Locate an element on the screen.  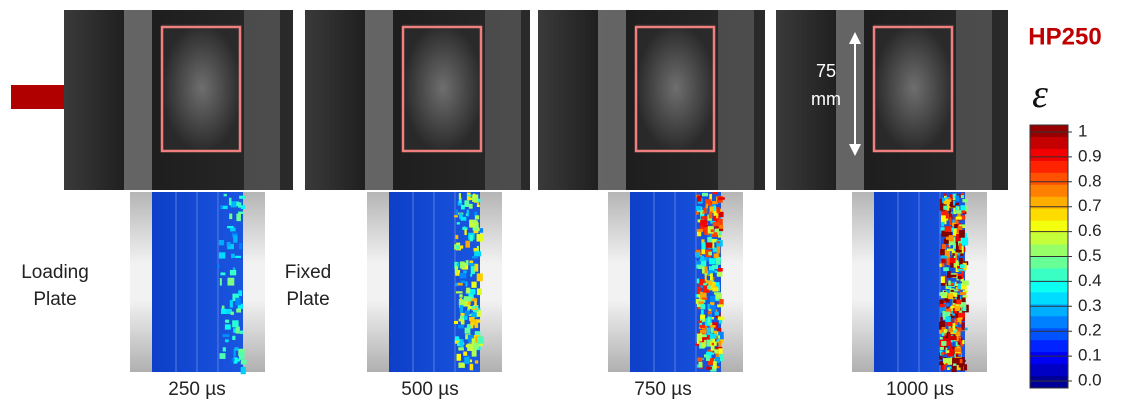
scale-arrowhead is located at coordinates (855, 38).